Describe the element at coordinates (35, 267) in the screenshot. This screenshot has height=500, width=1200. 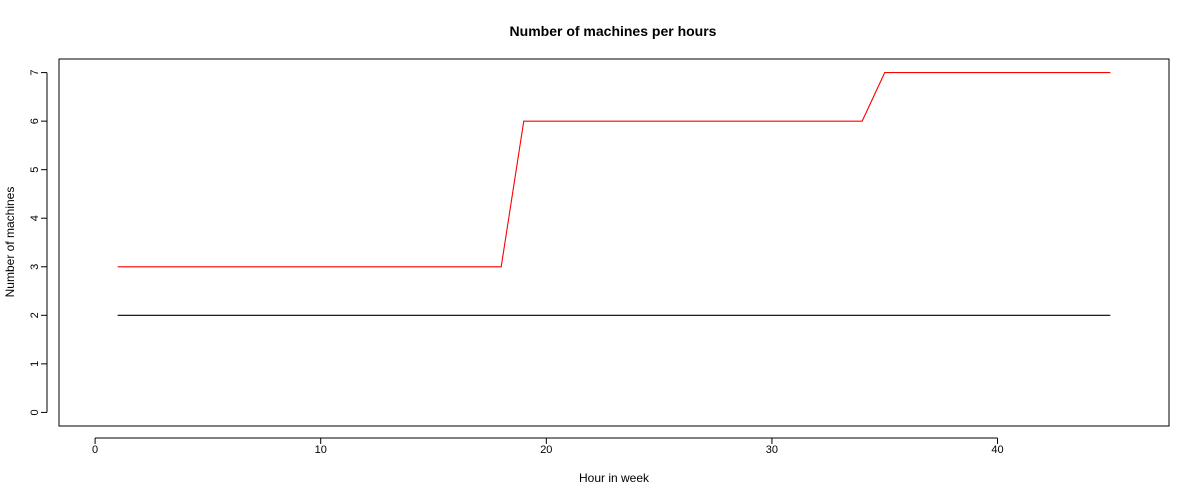
I see `y-tick-label: 3` at that location.